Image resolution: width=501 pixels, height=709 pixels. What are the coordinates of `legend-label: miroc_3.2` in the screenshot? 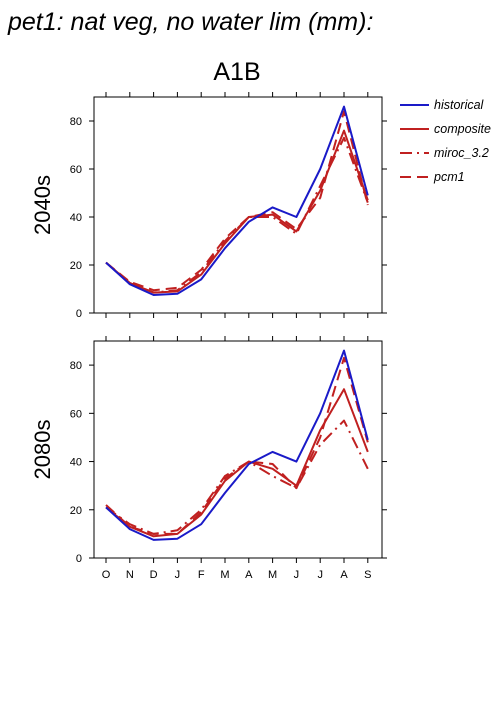 It's located at (461, 153).